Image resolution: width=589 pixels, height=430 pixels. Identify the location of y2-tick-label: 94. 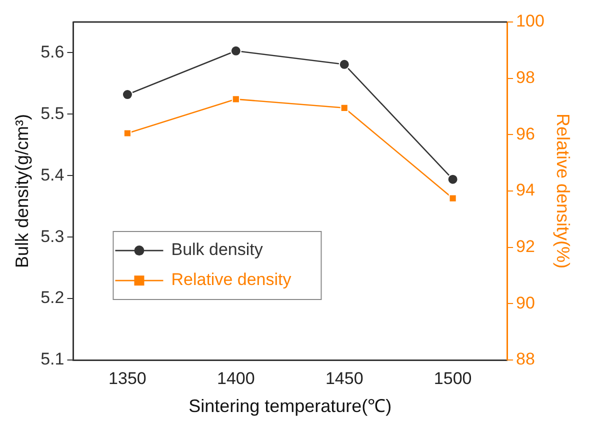
(525, 190).